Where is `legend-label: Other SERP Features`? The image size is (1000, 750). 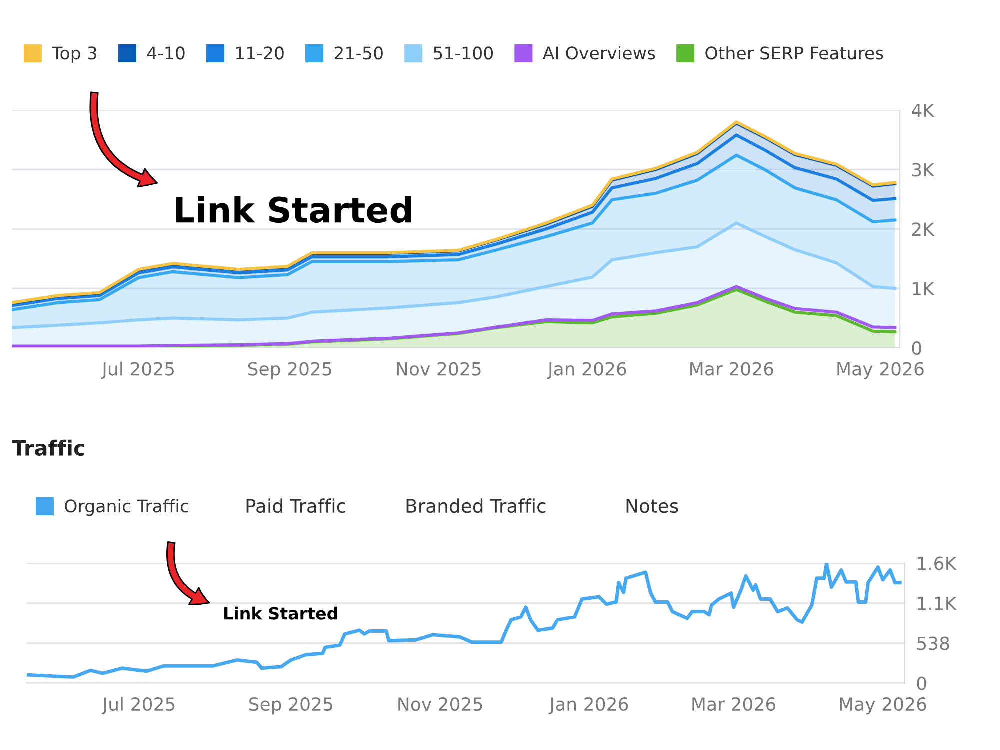 legend-label: Other SERP Features is located at coordinates (795, 53).